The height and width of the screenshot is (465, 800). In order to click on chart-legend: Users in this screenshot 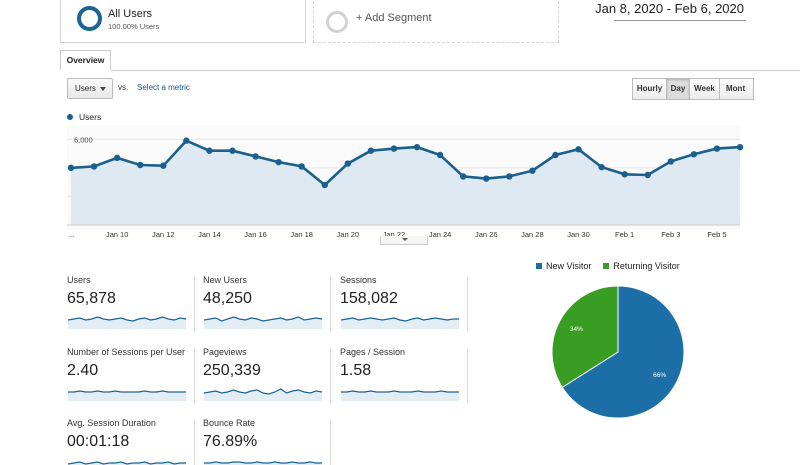, I will do `click(84, 117)`.